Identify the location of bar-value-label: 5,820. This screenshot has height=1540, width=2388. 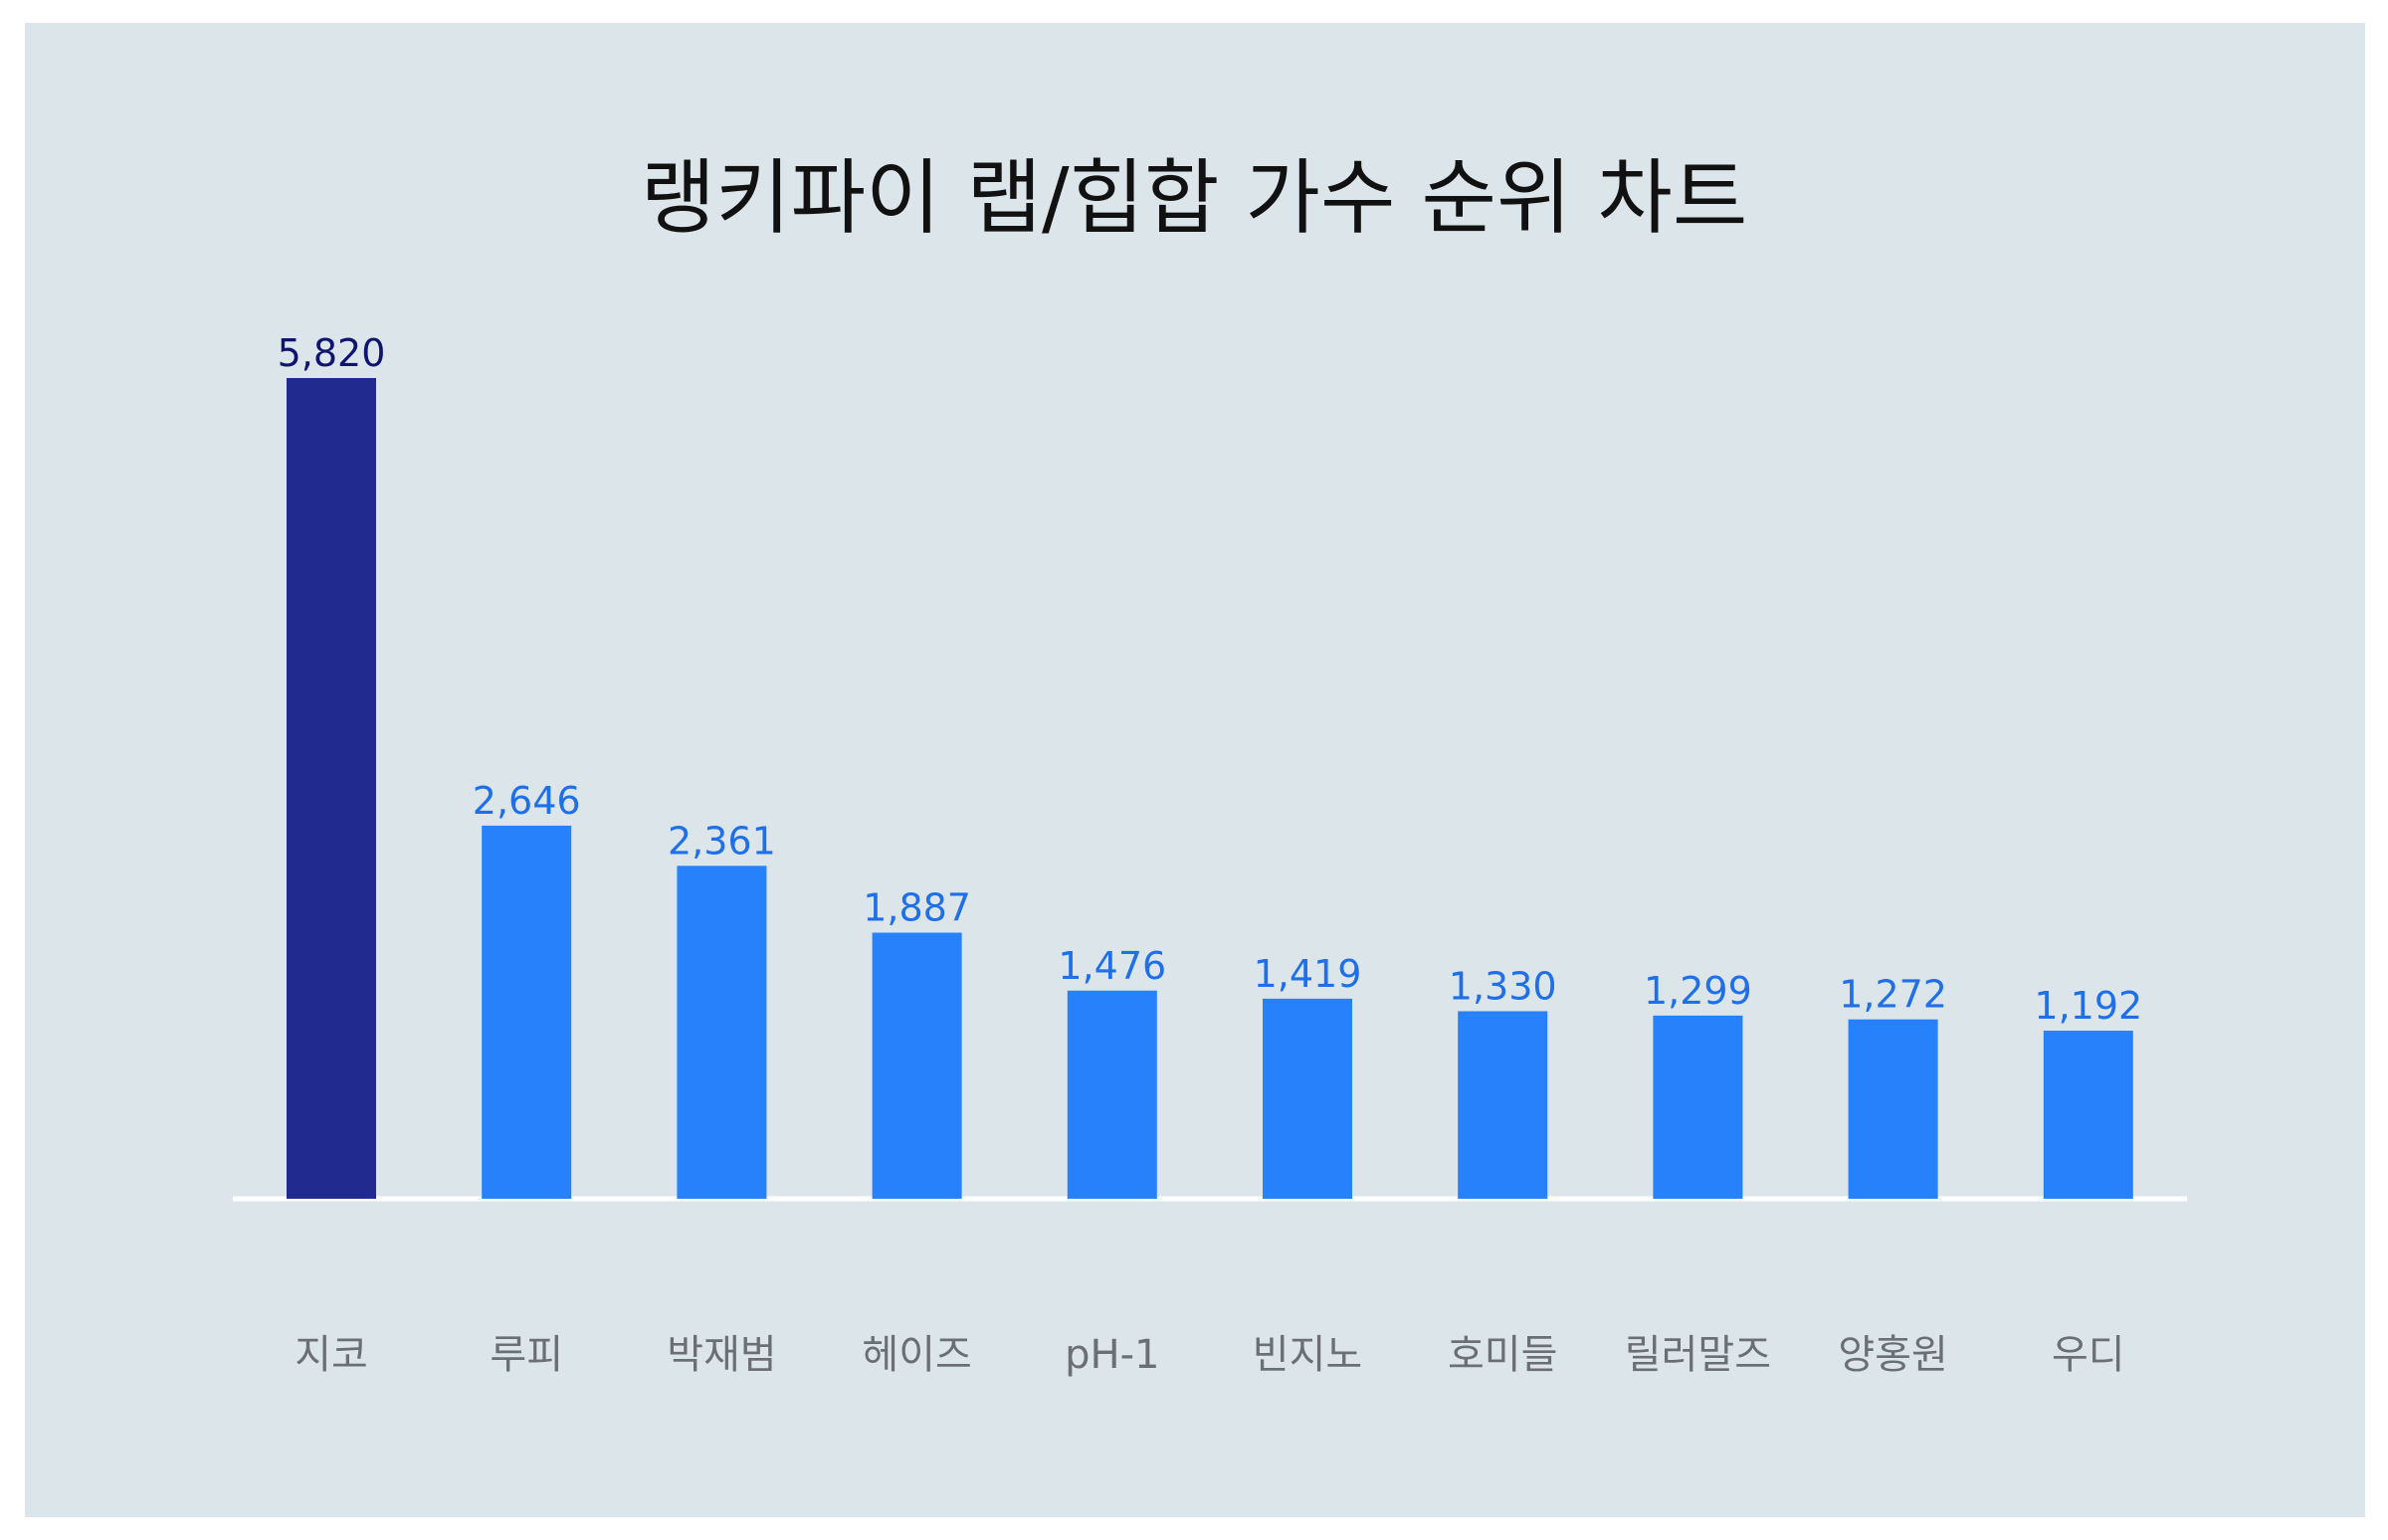
(332, 353).